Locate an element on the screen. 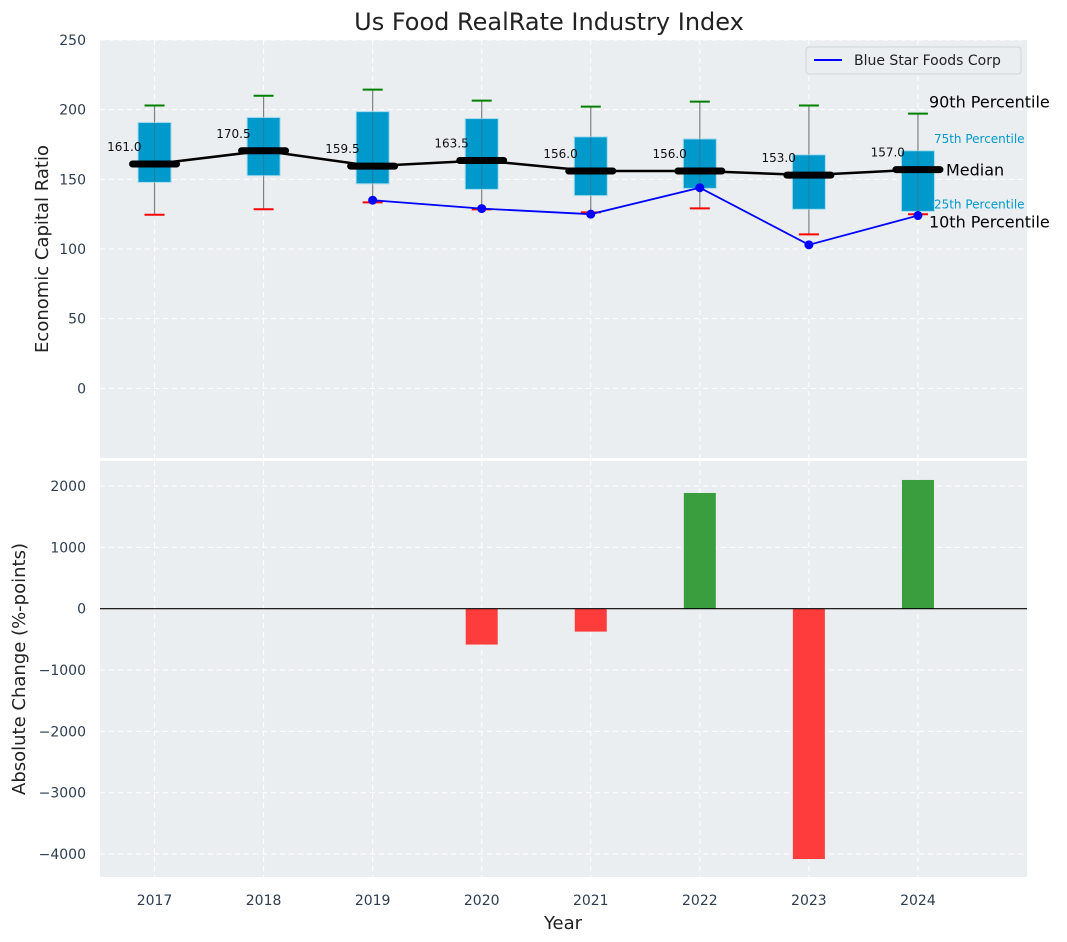  top-ytick-label: 250 is located at coordinates (72, 41).